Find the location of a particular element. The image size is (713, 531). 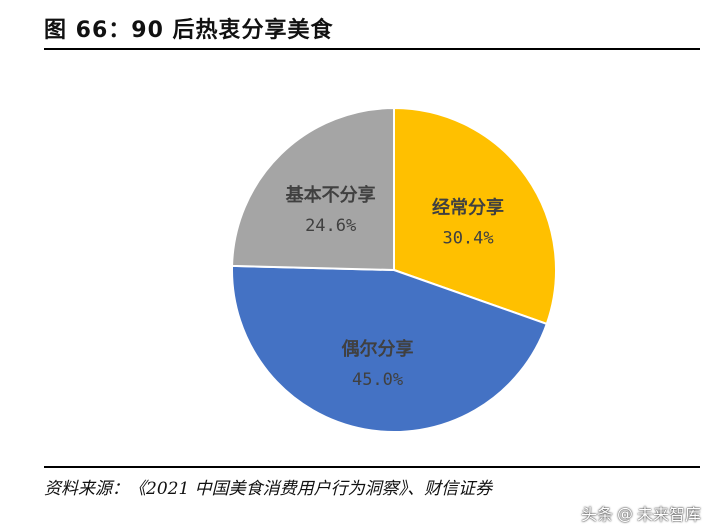

pie-labels: 经常分享 30.4% 偶尔分享 45.0% 基本不分享 24.6% is located at coordinates (394, 287).